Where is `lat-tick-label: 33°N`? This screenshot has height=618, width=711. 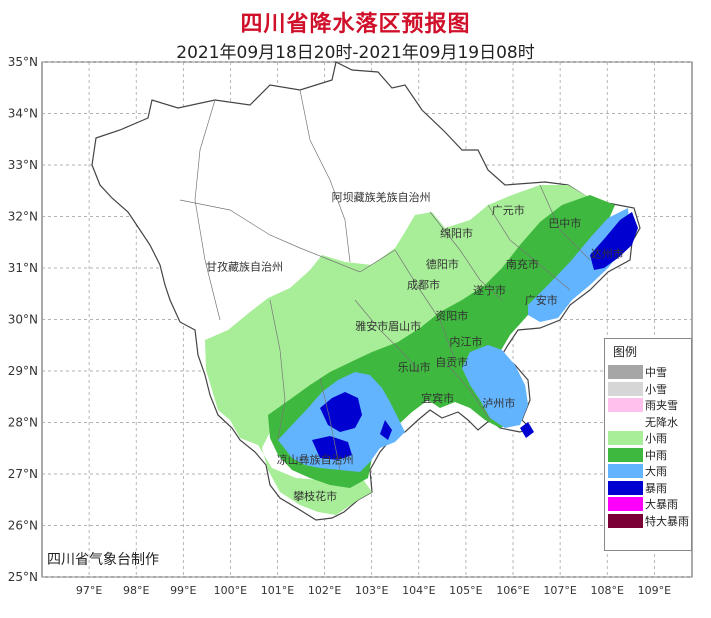
lat-tick-label: 33°N is located at coordinates (23, 165).